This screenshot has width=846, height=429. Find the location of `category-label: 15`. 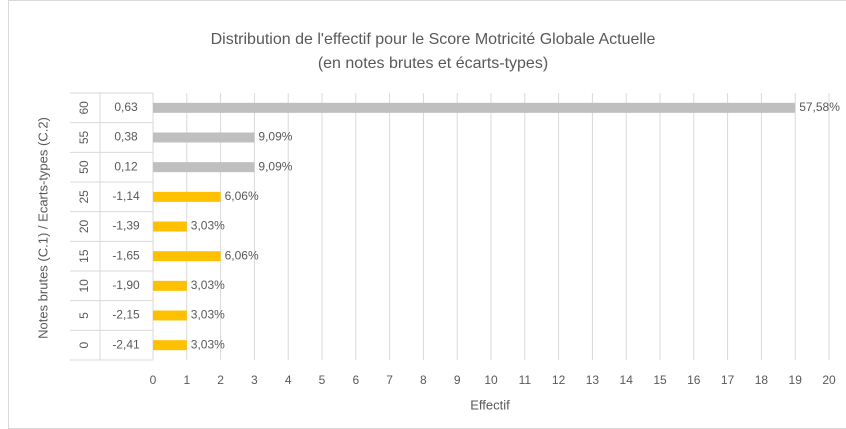

category-label: 15 is located at coordinates (84, 256).